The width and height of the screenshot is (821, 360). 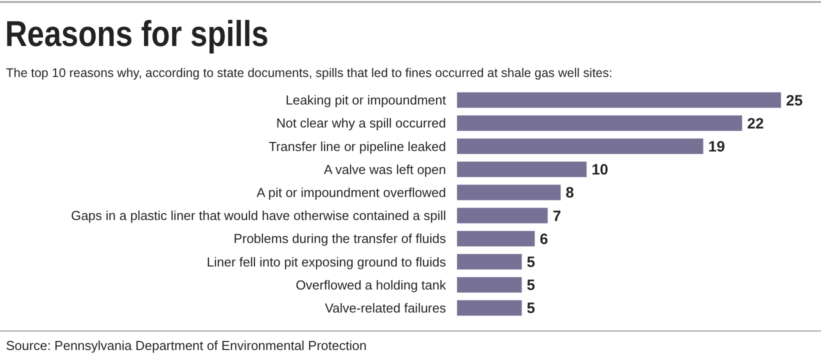 What do you see at coordinates (557, 216) in the screenshot?
I see `data-label: 7` at bounding box center [557, 216].